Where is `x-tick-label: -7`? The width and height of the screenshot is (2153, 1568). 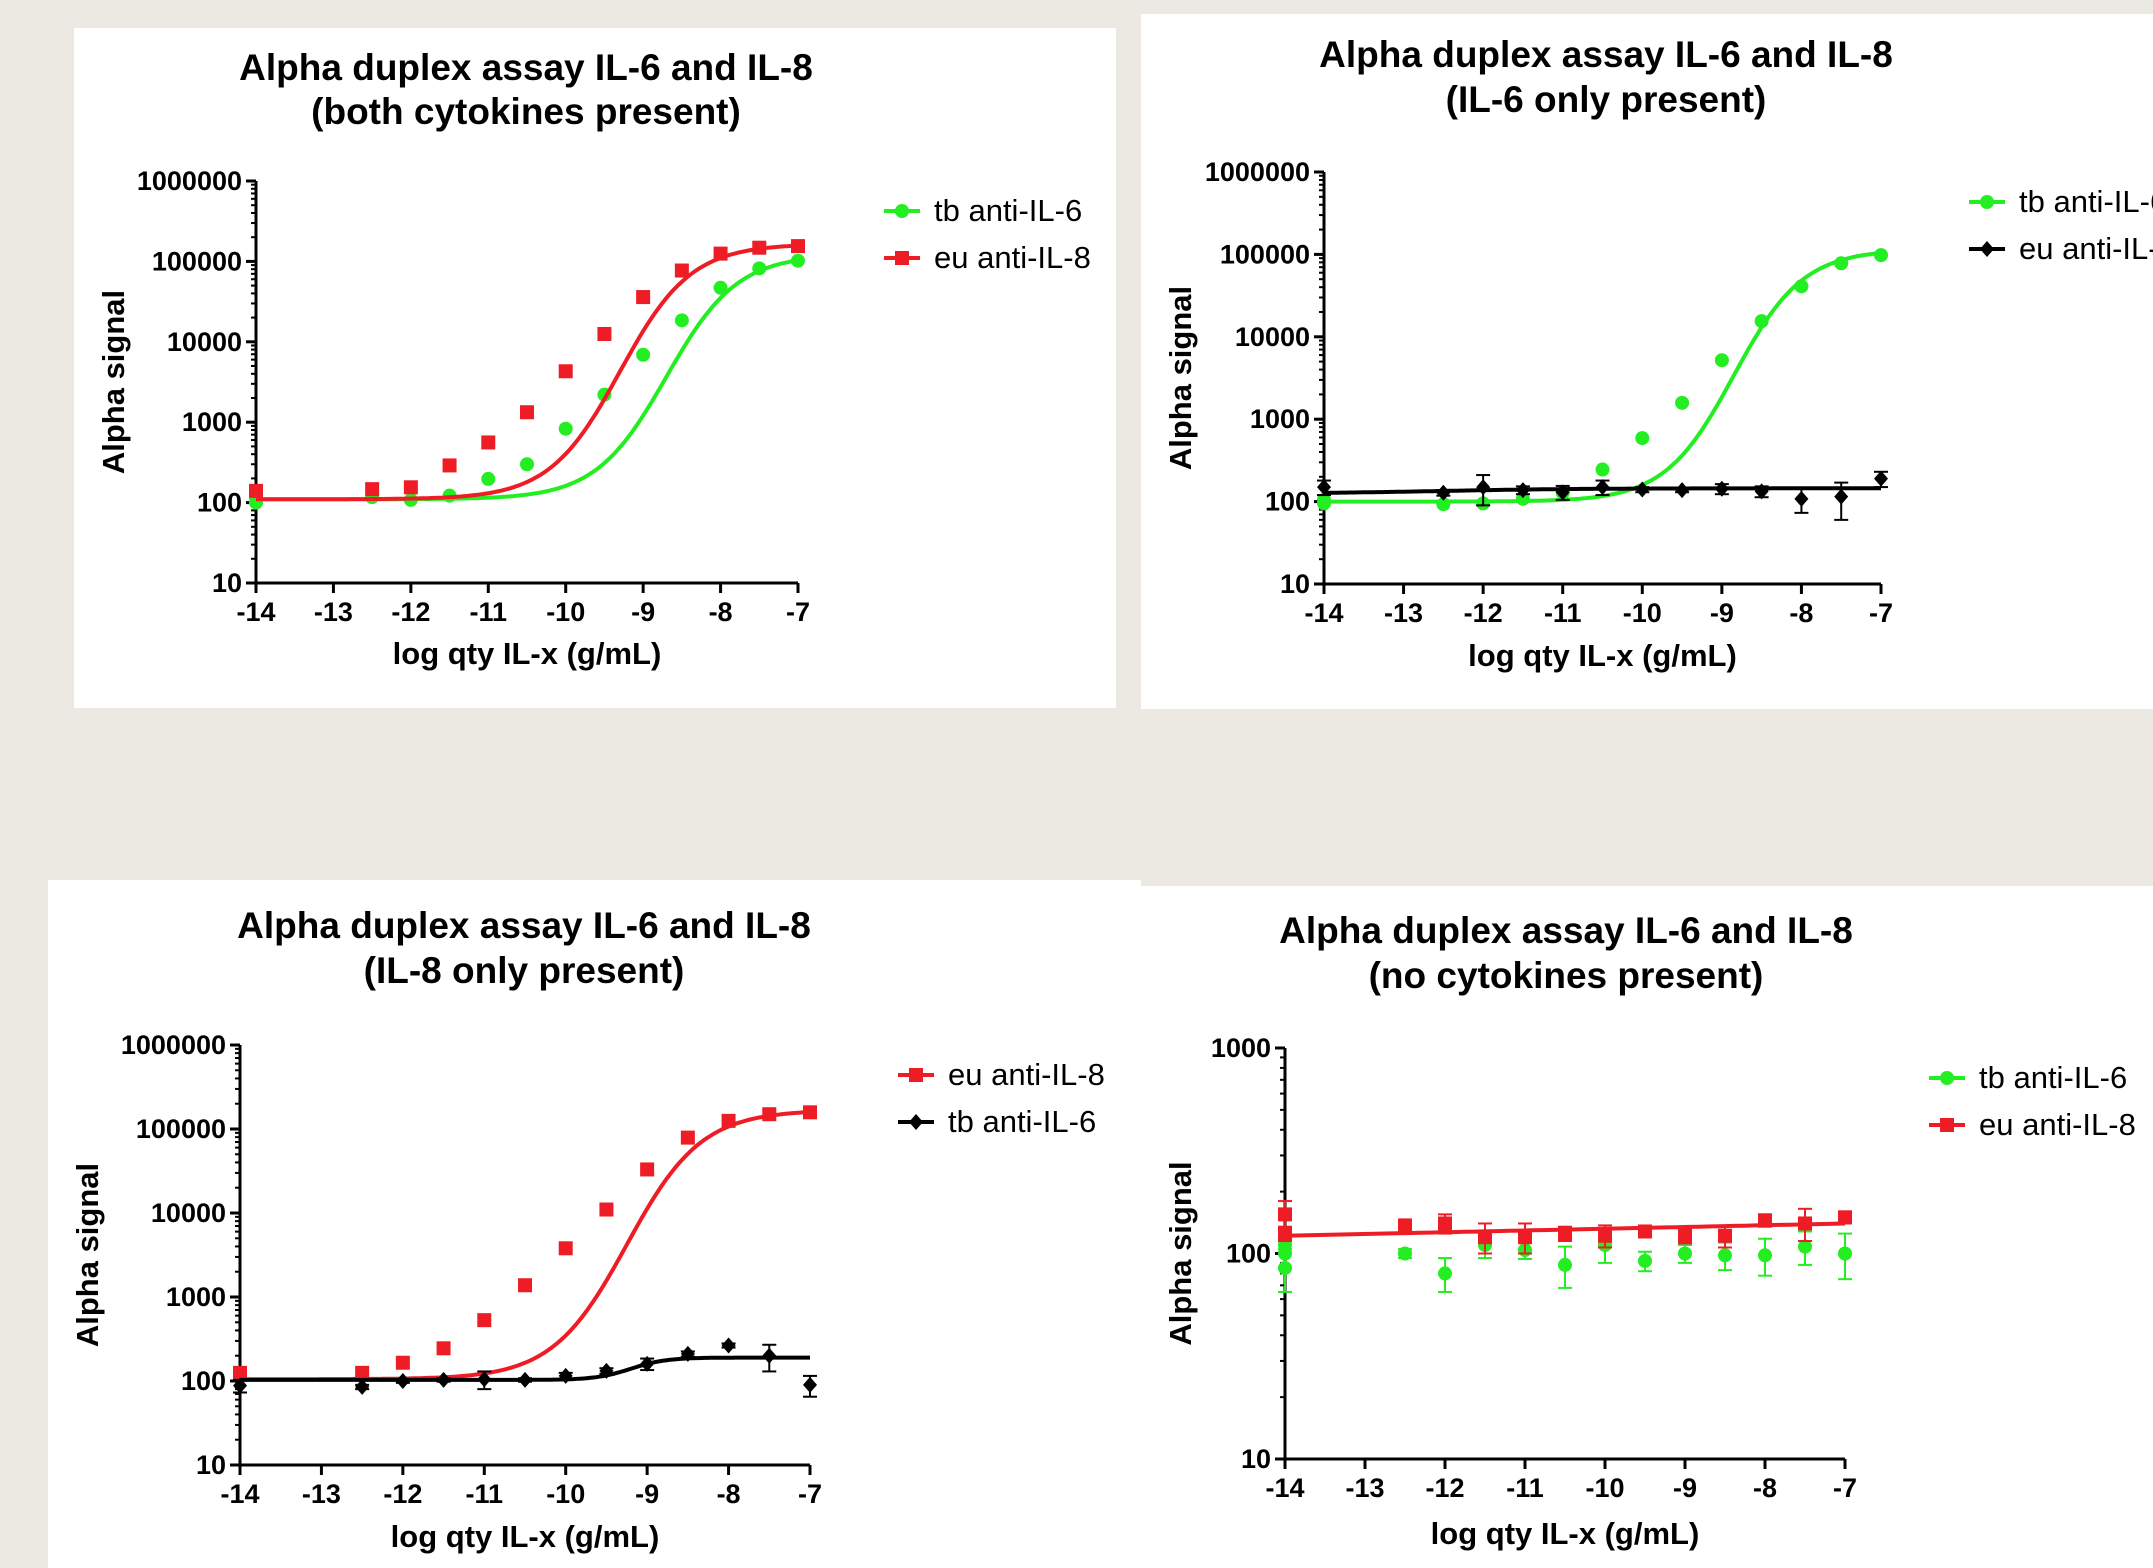 x-tick-label: -7 is located at coordinates (1881, 613).